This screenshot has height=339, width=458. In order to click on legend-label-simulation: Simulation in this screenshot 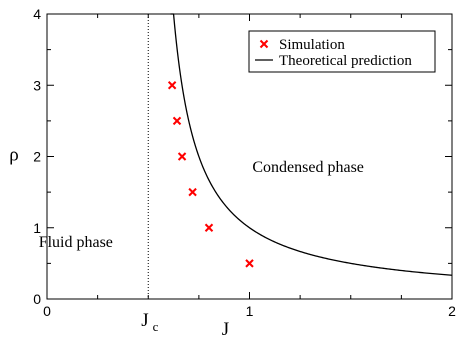, I will do `click(312, 45)`.